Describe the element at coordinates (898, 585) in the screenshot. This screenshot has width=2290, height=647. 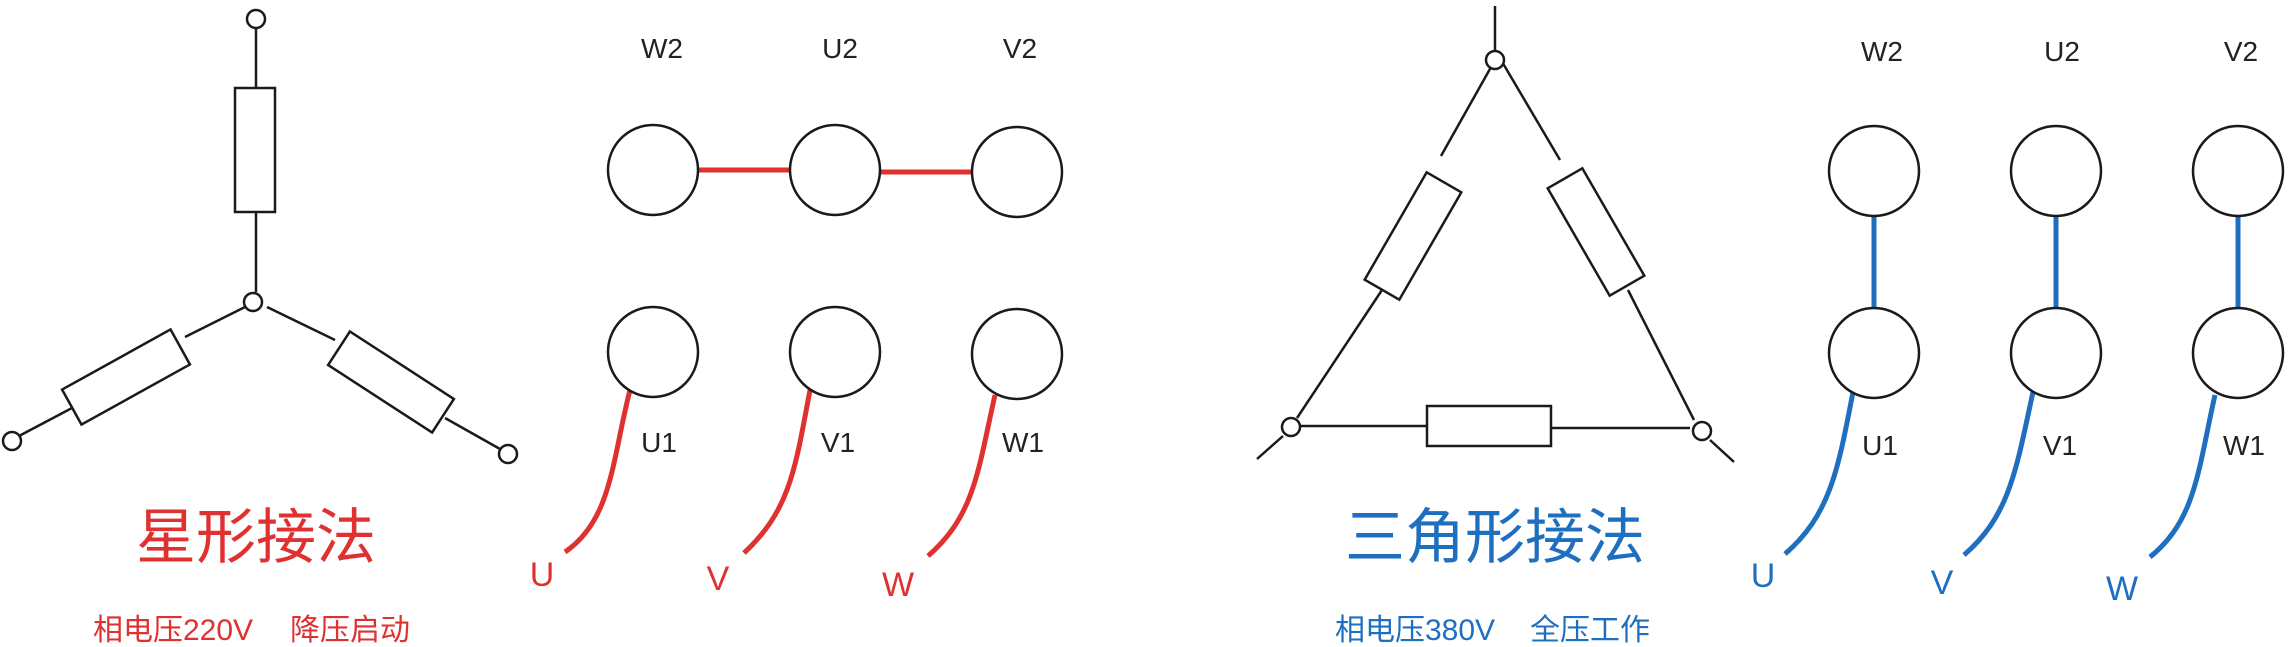
I see `star-phase-w: W` at that location.